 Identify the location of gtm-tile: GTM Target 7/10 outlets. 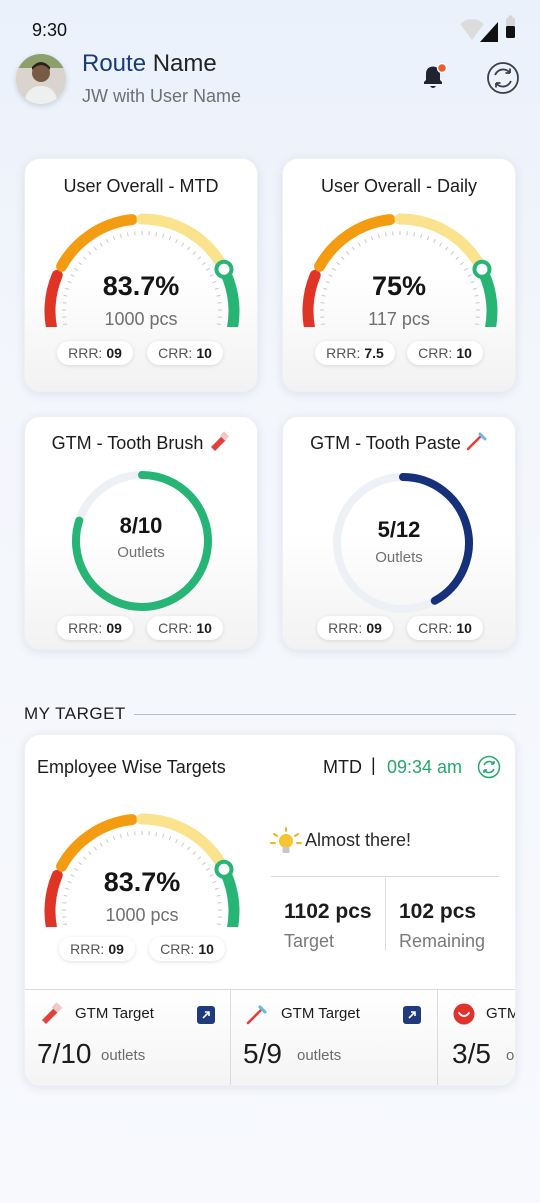
(128, 1037).